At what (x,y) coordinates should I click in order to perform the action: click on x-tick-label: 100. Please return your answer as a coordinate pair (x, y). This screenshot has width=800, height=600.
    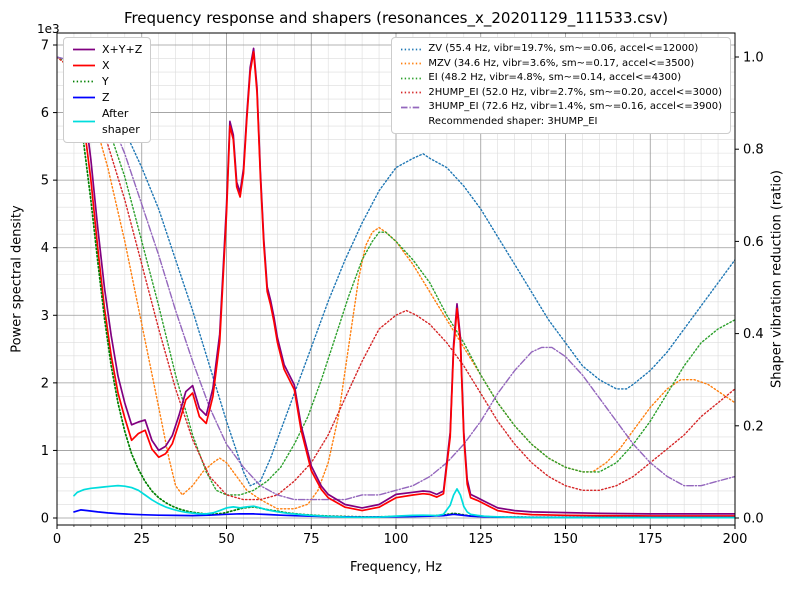
    Looking at the image, I should click on (396, 539).